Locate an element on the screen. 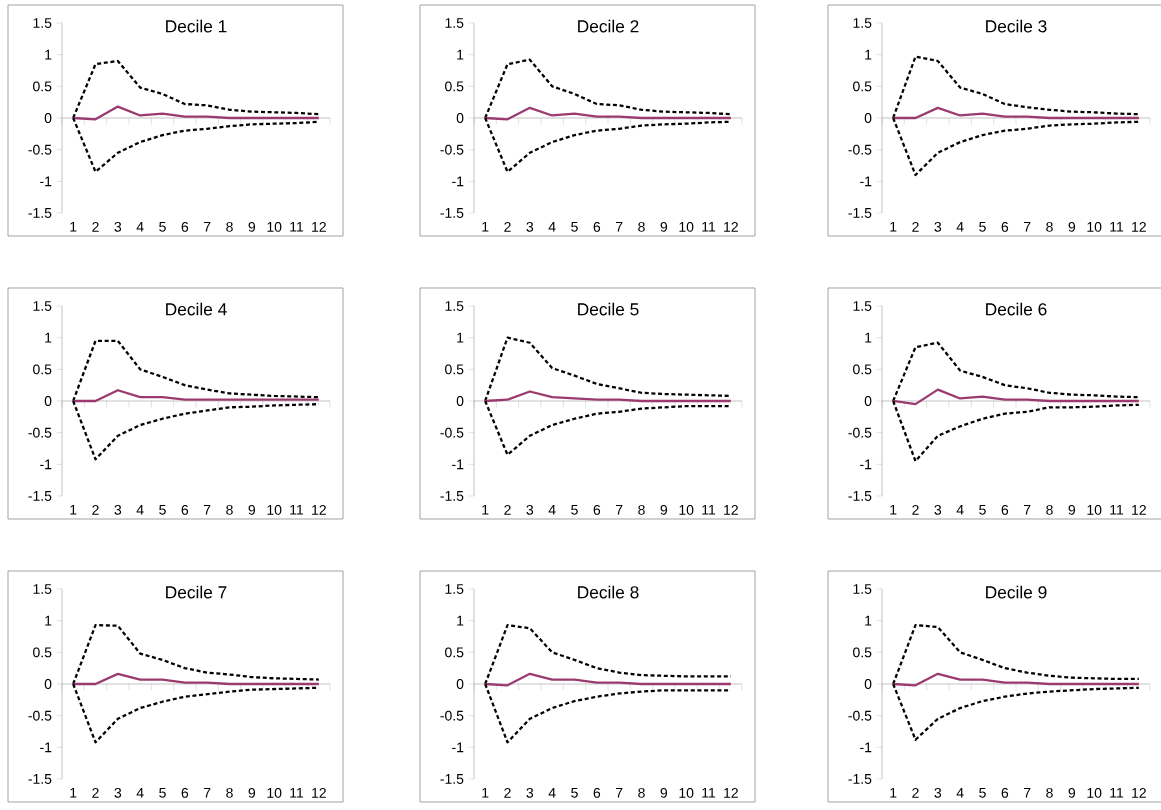  chart-title: Decile 2 is located at coordinates (608, 26).